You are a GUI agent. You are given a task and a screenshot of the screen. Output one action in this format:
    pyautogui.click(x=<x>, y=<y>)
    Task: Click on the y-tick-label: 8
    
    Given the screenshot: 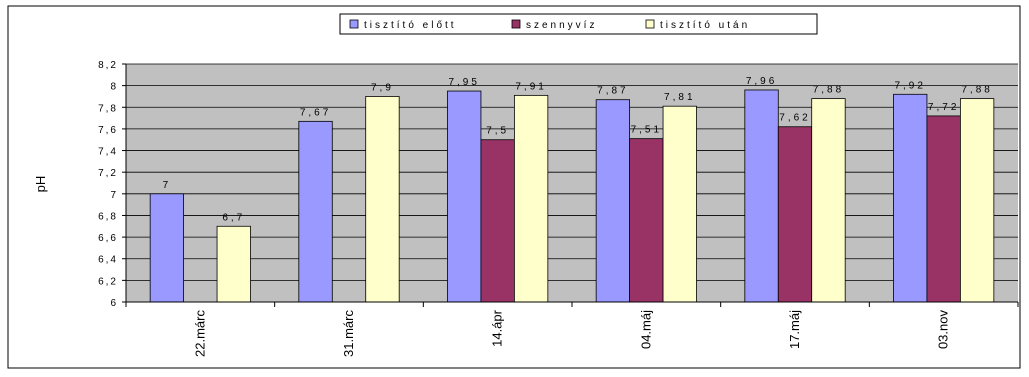 What is the action you would take?
    pyautogui.click(x=114, y=87)
    